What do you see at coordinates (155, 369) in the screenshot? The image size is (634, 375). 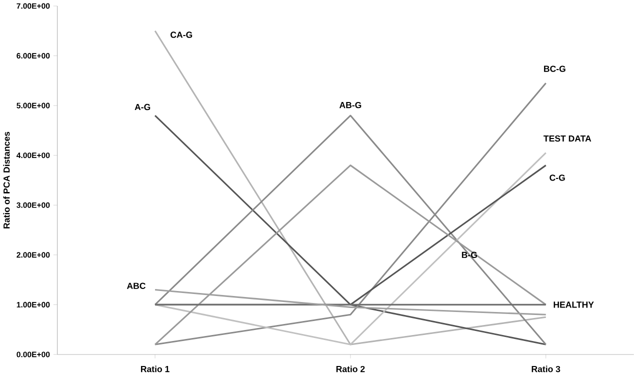 I see `x-tick-label: Ratio 1` at bounding box center [155, 369].